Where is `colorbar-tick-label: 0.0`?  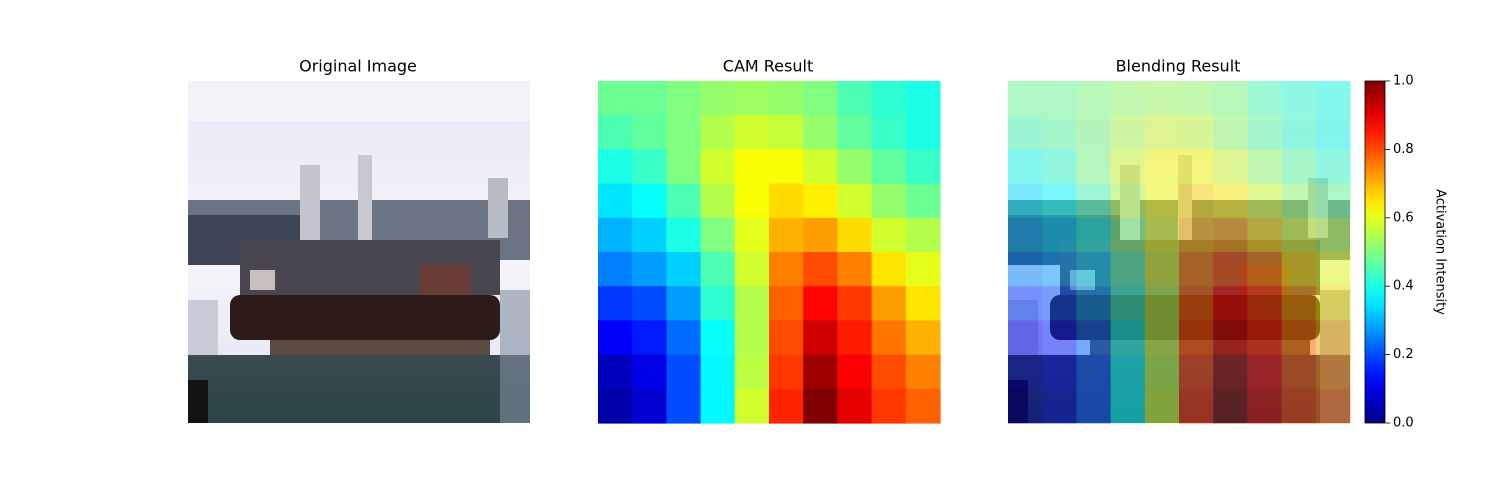 colorbar-tick-label: 0.0 is located at coordinates (1403, 423).